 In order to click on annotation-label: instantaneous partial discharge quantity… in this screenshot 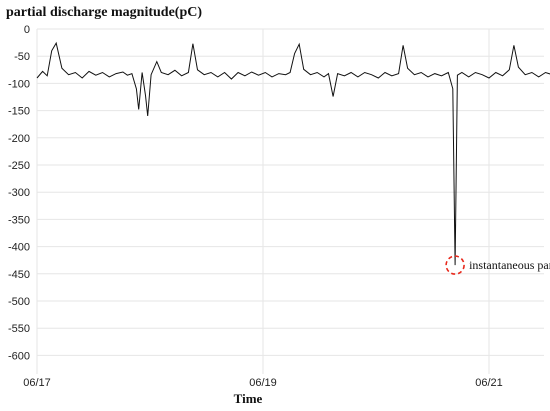, I will do `click(509, 265)`.